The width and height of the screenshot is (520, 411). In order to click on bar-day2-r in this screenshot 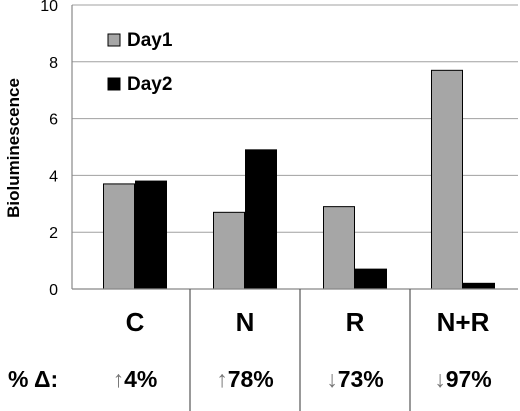, I will do `click(371, 279)`.